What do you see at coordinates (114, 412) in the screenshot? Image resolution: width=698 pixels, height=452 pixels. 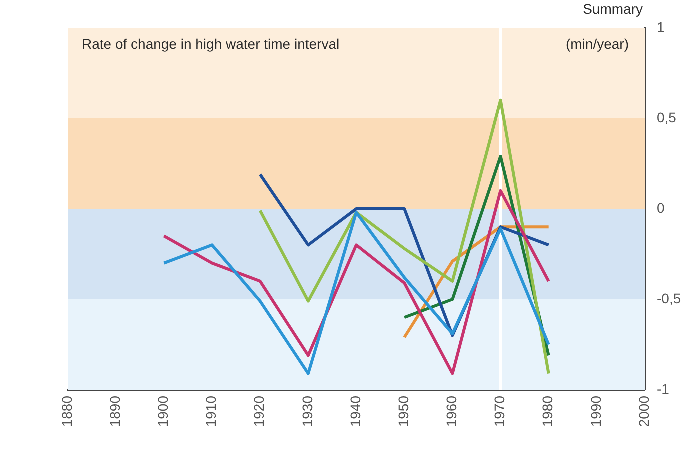 I see `x-tick-label: 1890` at bounding box center [114, 412].